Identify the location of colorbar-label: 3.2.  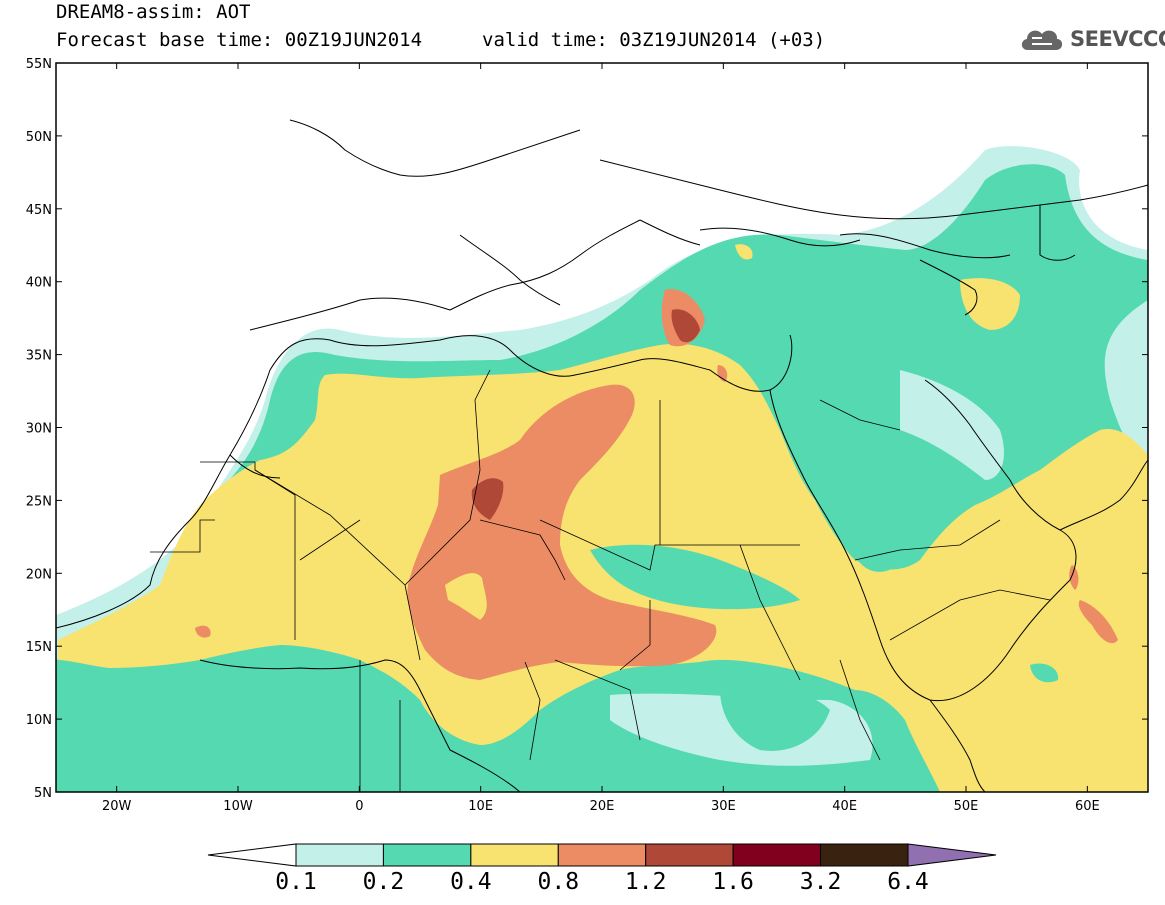
(820, 882).